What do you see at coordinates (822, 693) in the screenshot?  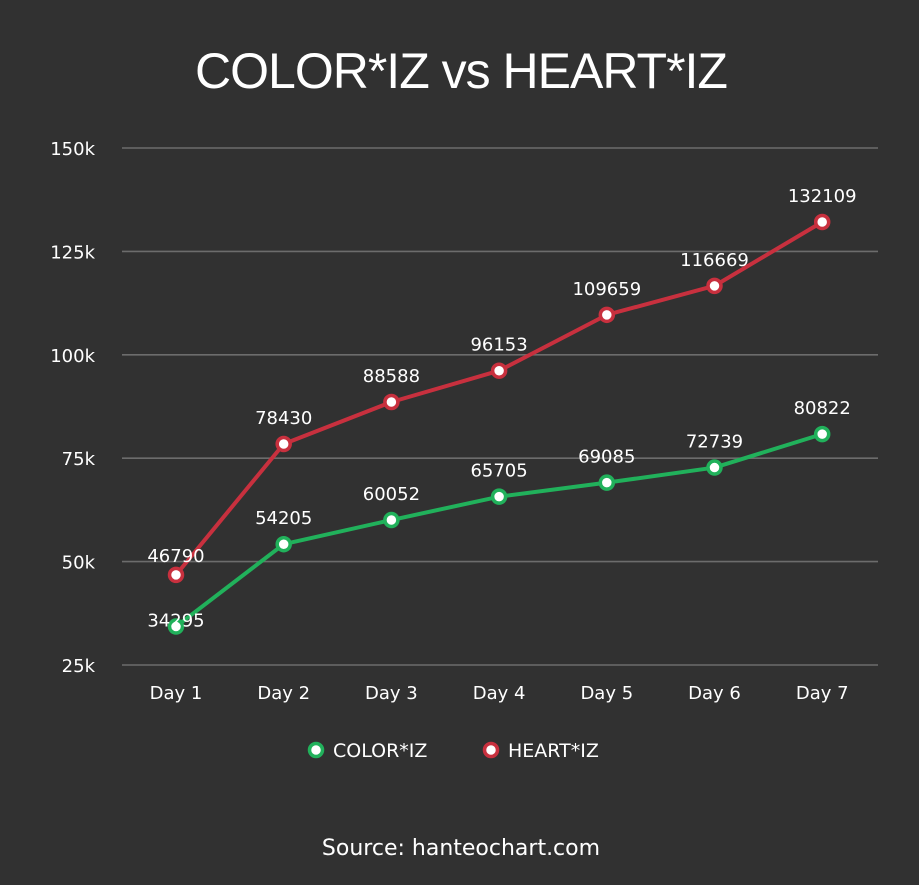 I see `x-tick-label: Day 7` at bounding box center [822, 693].